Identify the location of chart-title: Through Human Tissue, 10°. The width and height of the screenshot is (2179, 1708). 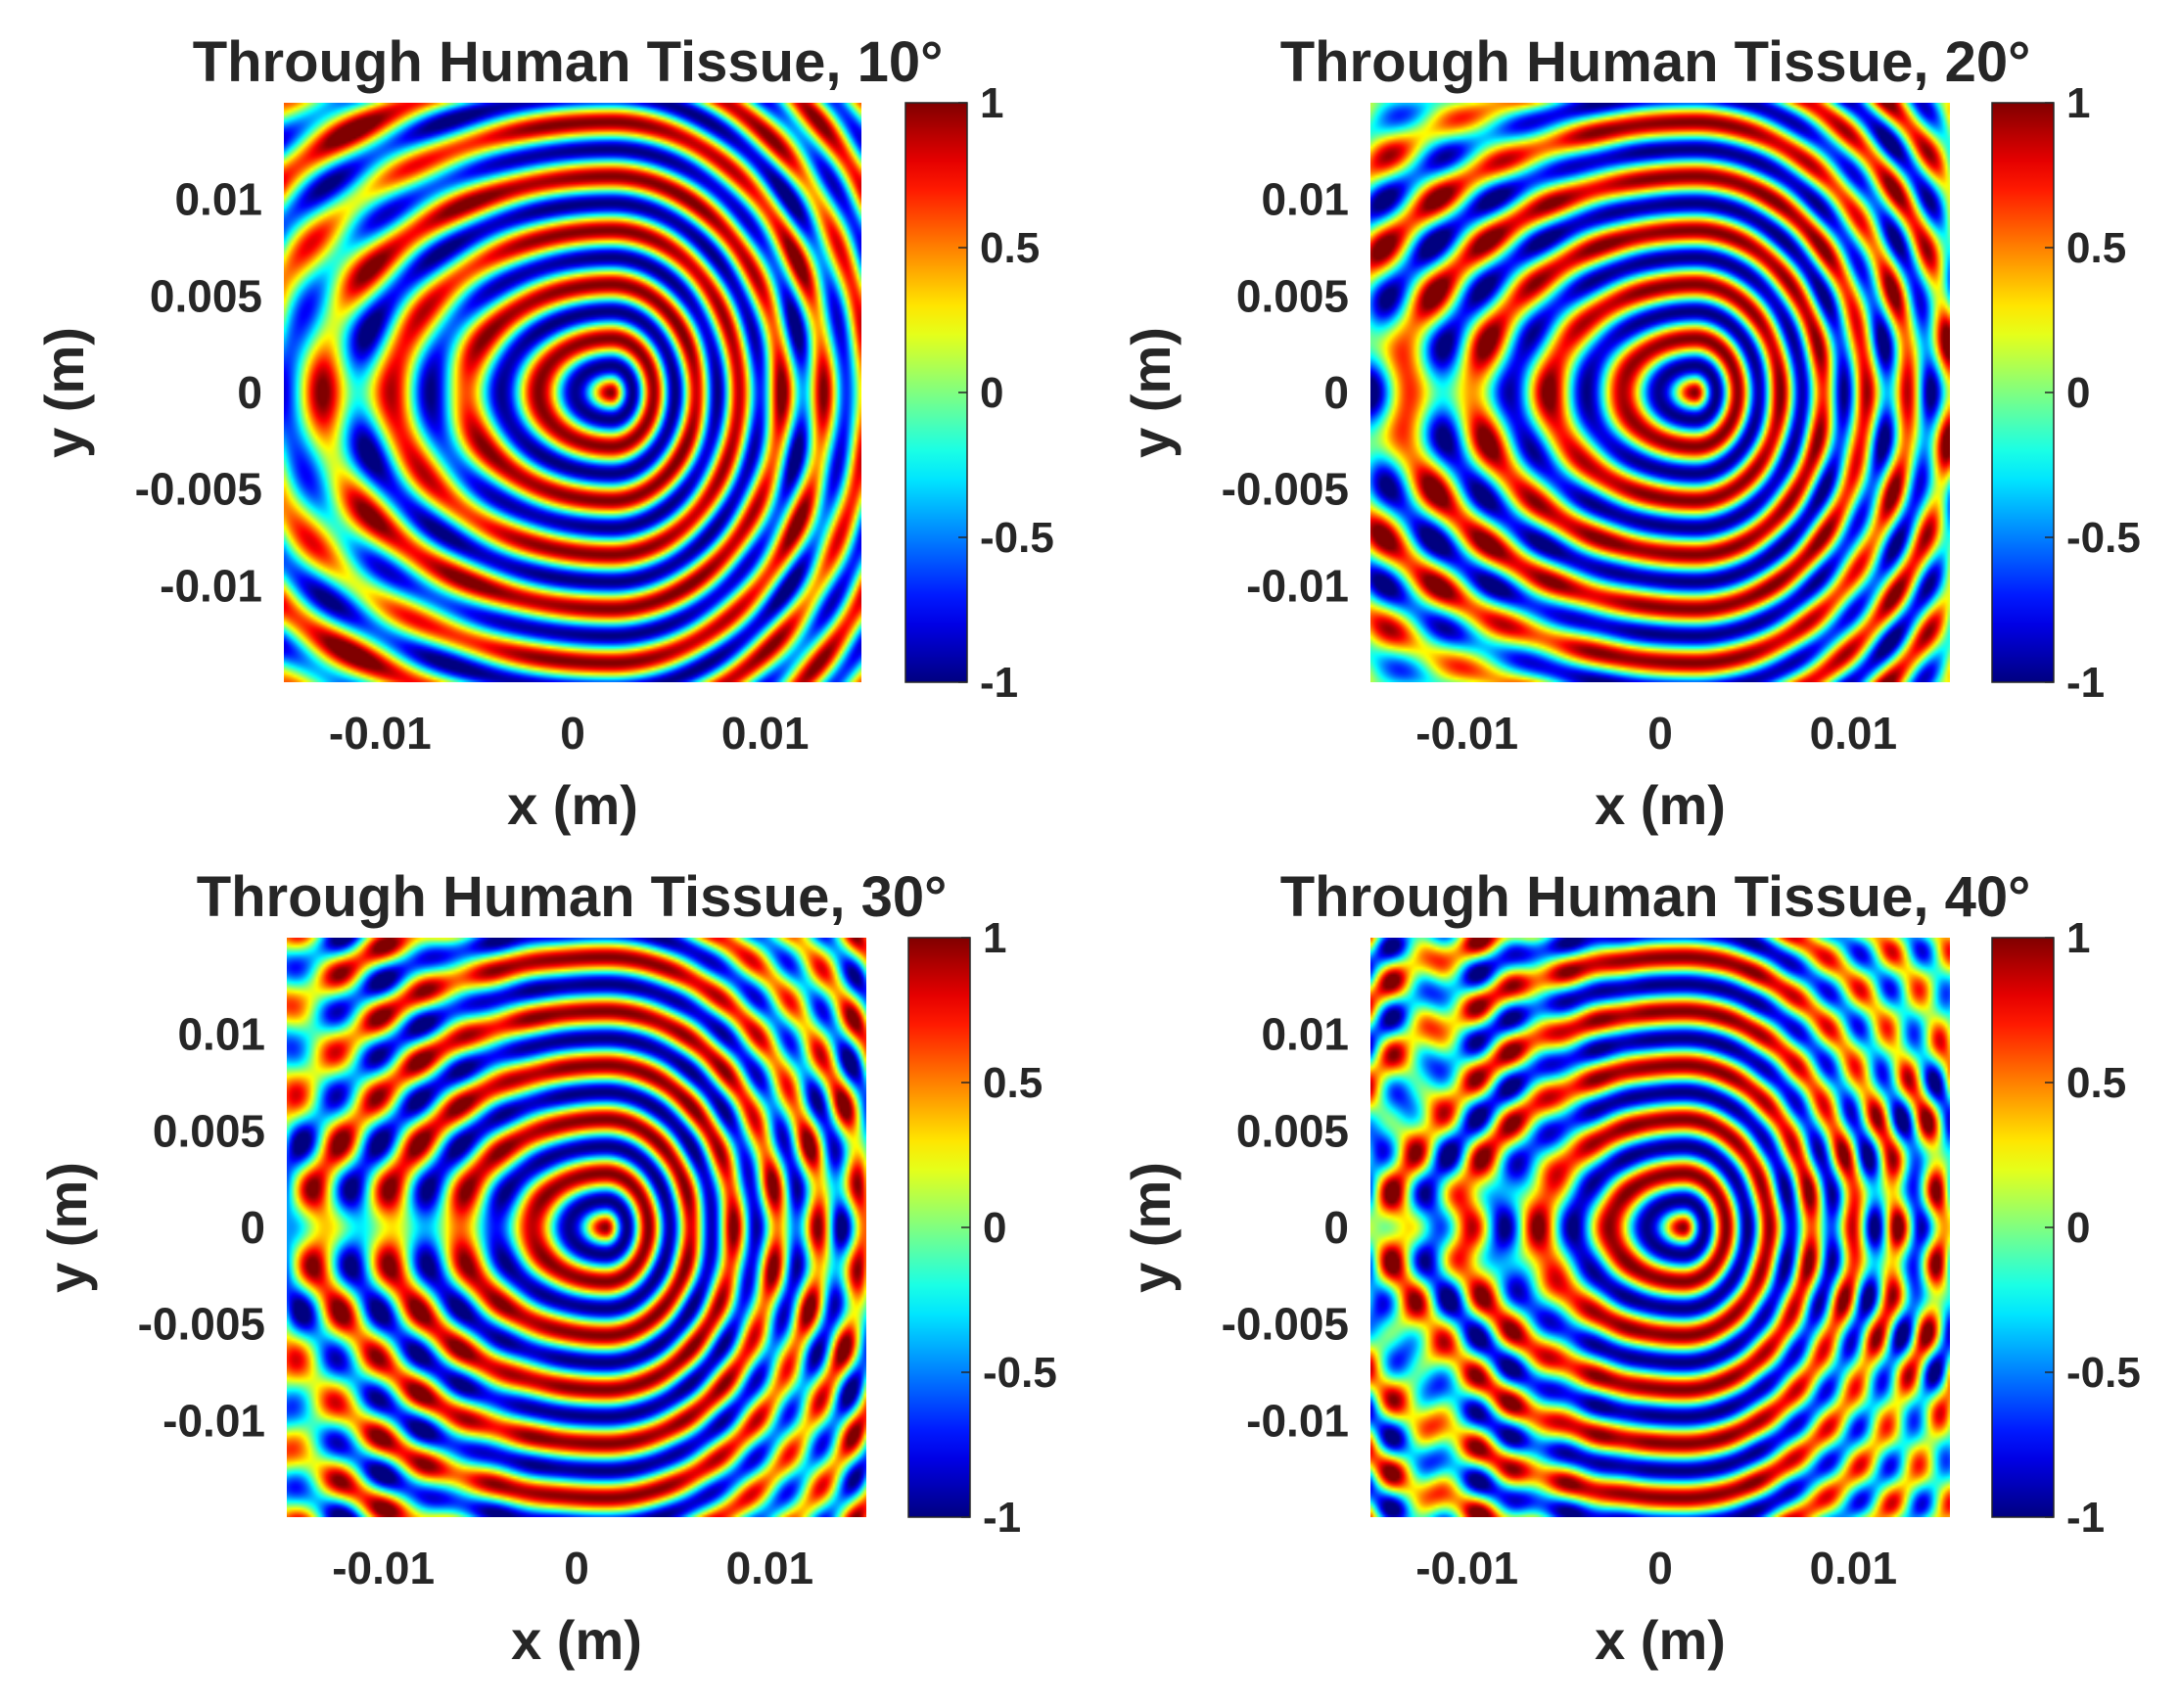
(568, 62).